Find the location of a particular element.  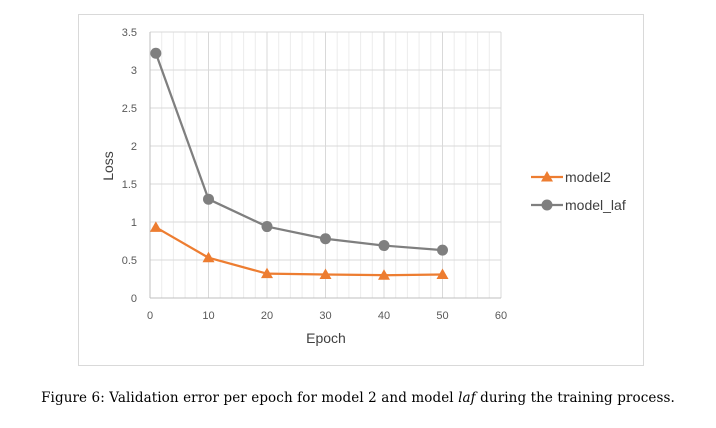

legend-item-model_laf: model_laf is located at coordinates (578, 205).